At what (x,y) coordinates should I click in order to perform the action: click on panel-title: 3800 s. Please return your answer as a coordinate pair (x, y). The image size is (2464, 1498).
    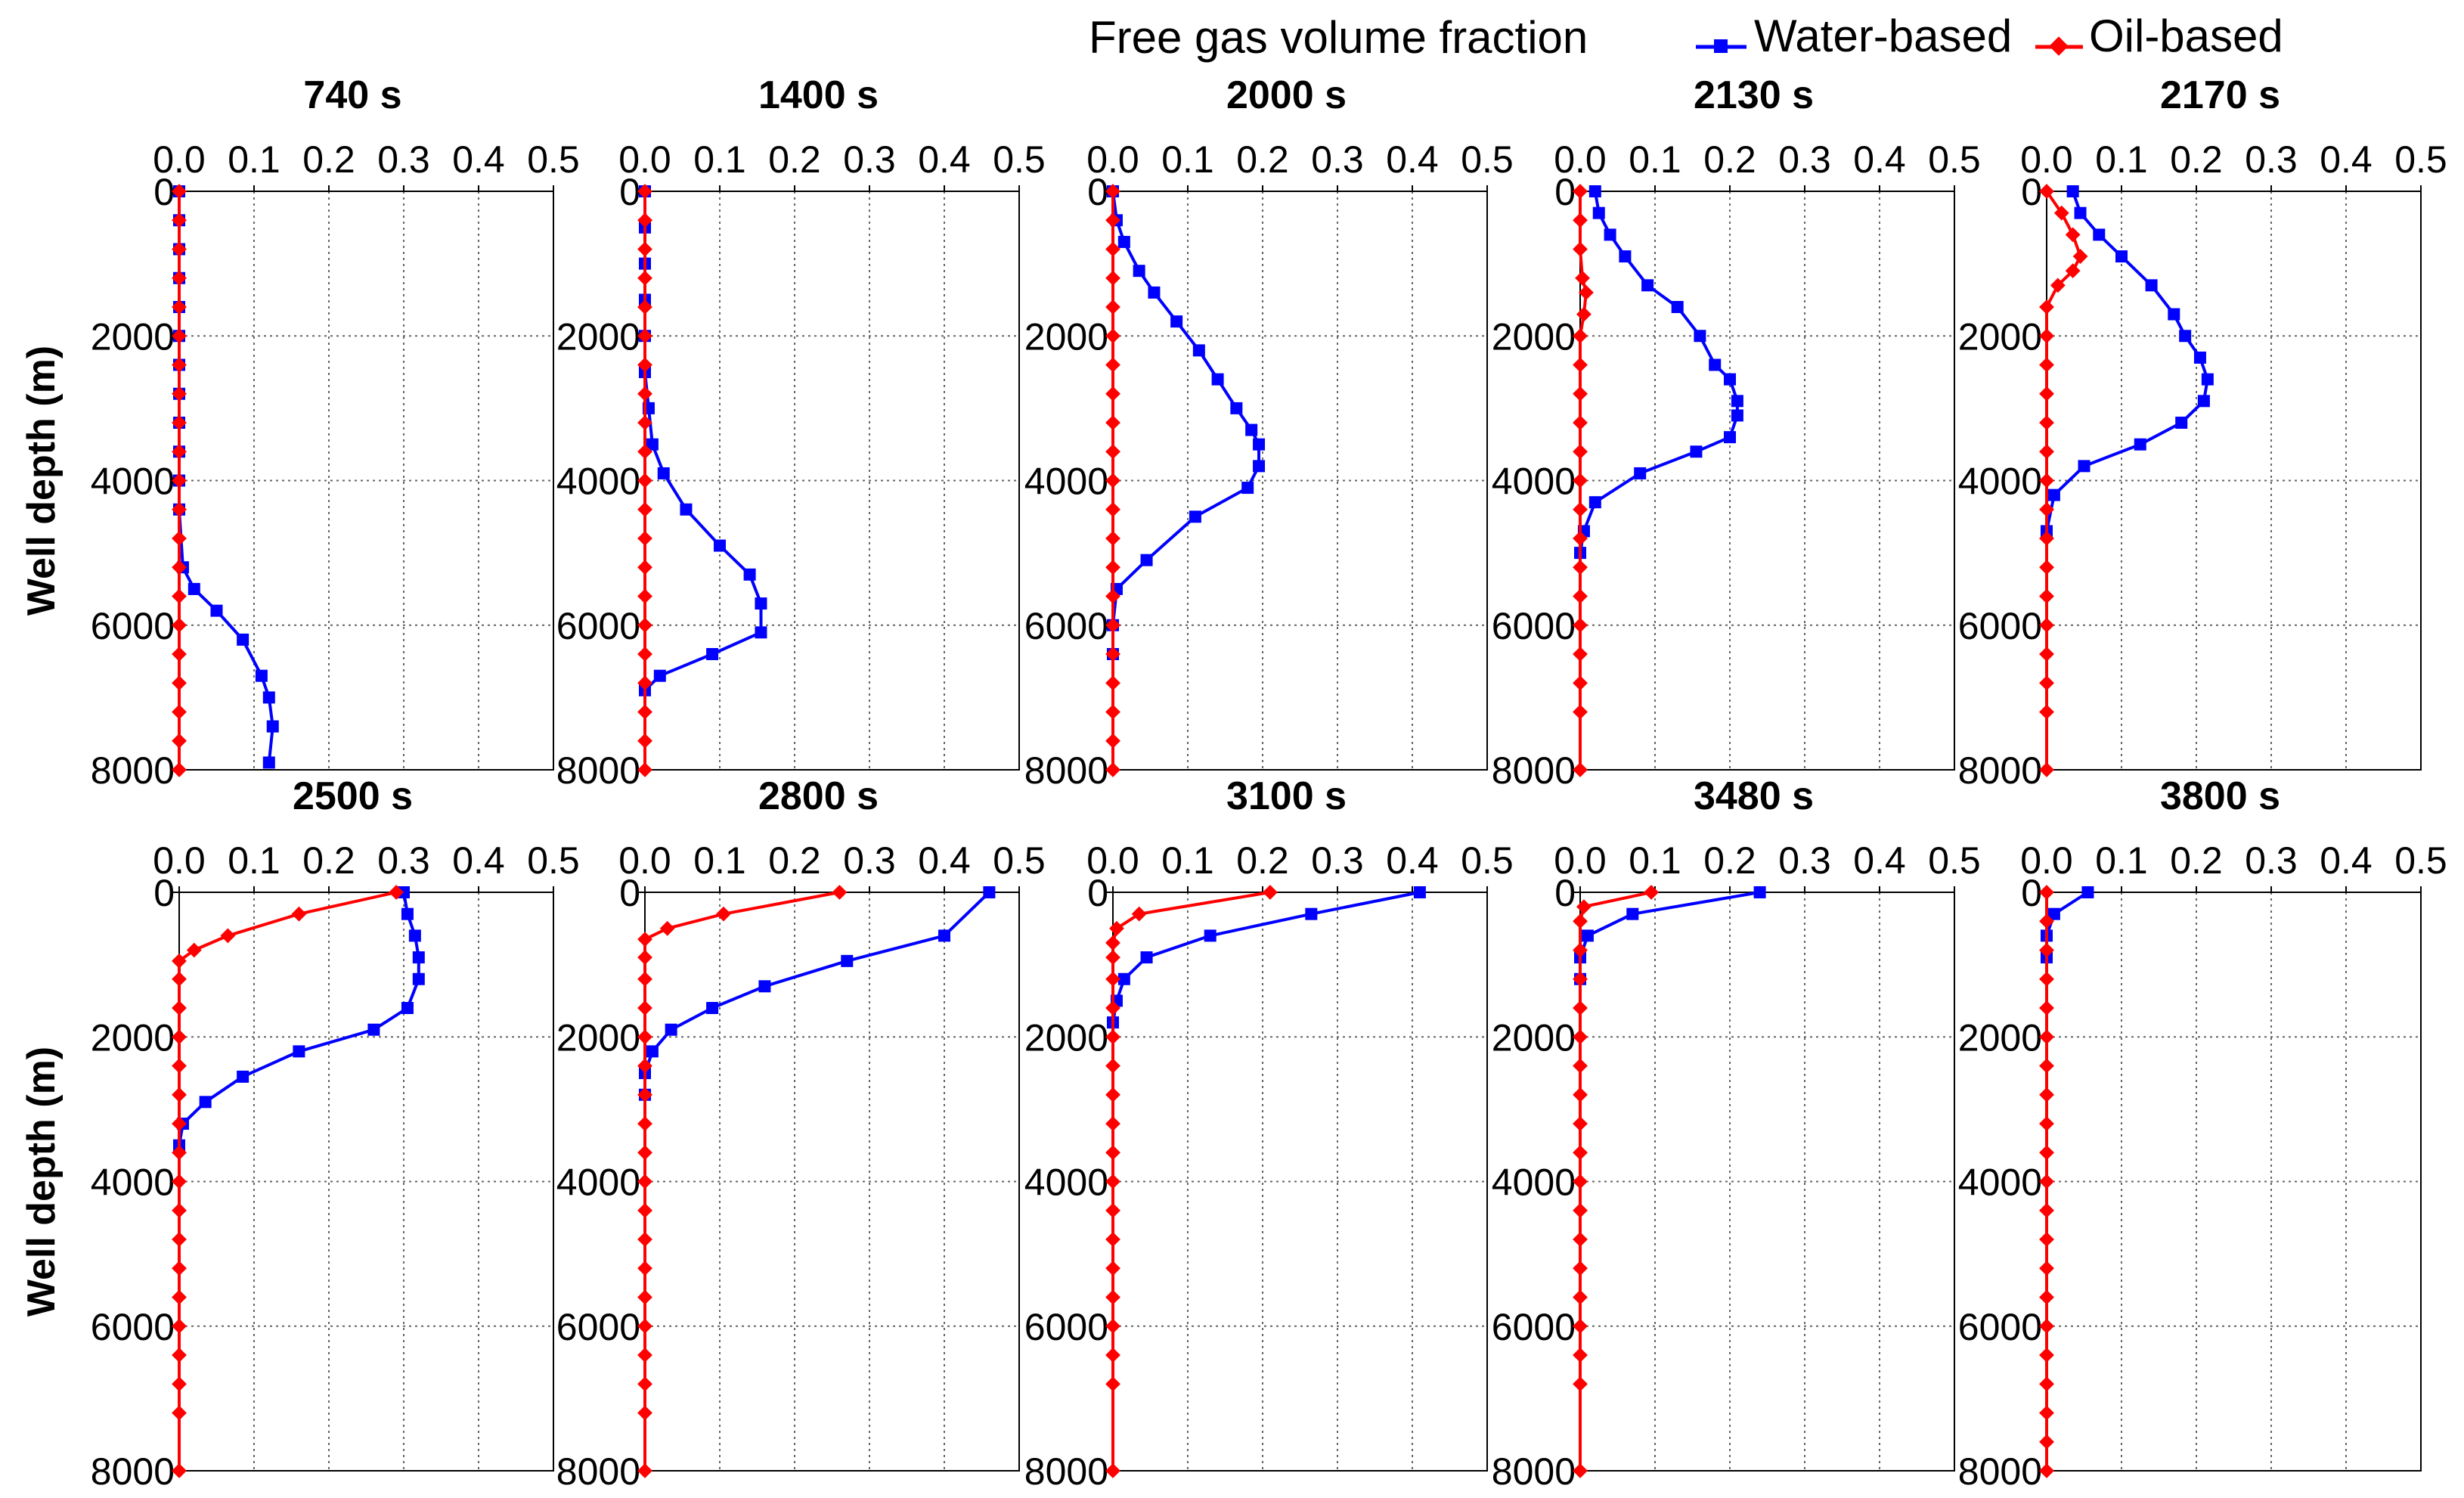
    Looking at the image, I should click on (2220, 796).